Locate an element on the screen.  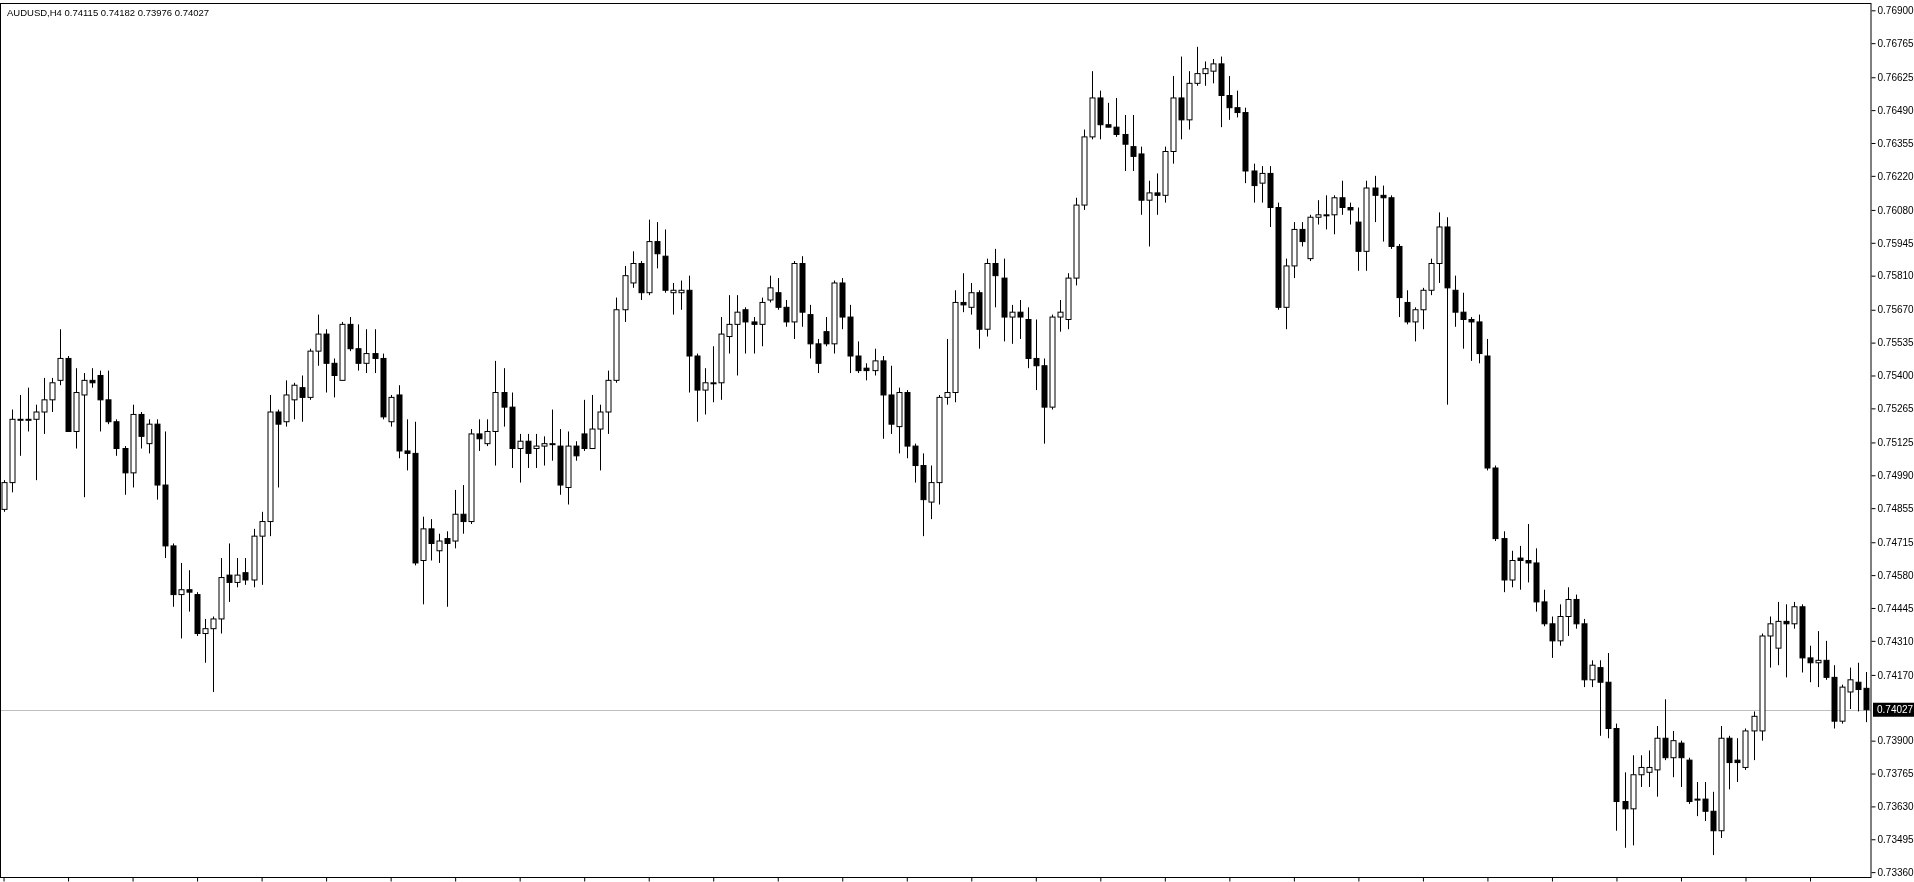
y-tick-label: 0.75265 is located at coordinates (1895, 409).